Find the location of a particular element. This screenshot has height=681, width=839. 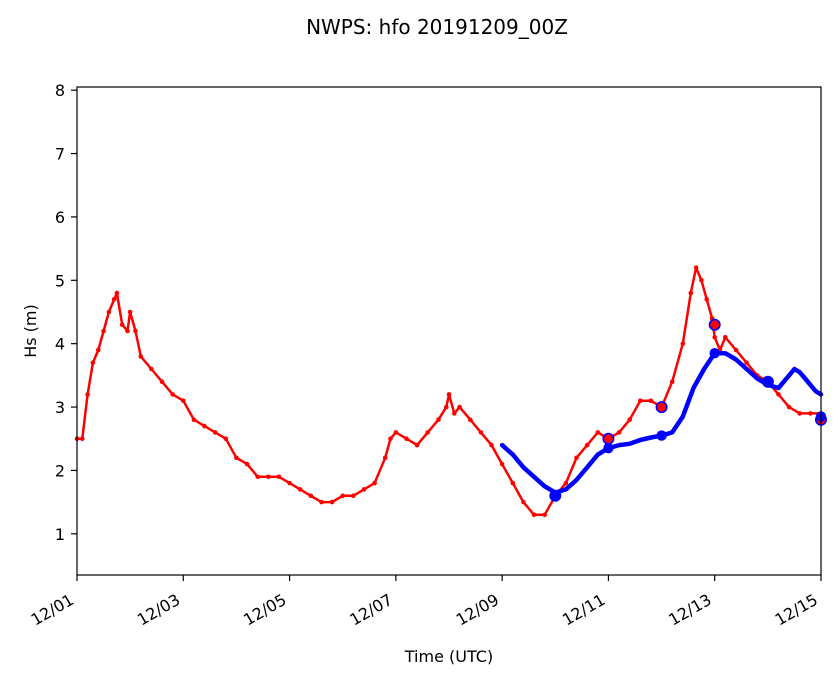

x-tick-label-5: 12/11 is located at coordinates (583, 610).